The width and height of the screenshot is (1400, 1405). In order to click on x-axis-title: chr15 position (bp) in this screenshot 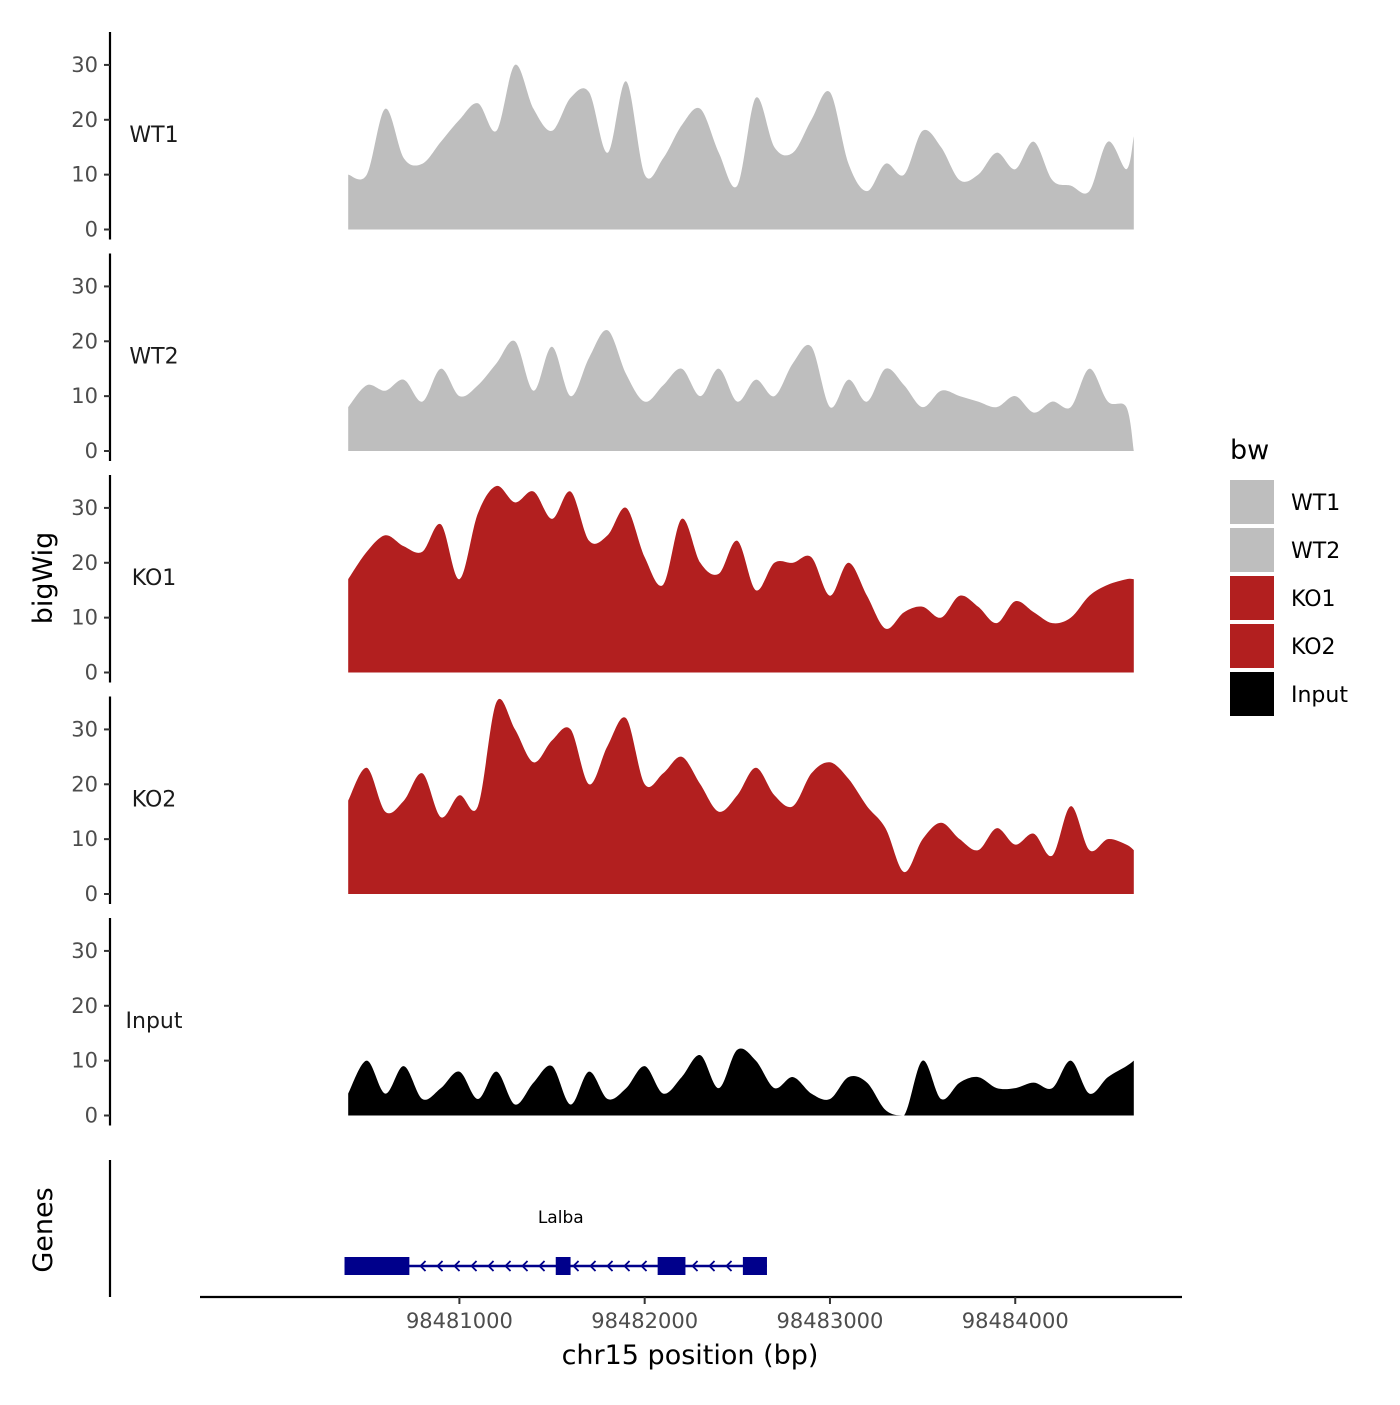, I will do `click(690, 1355)`.